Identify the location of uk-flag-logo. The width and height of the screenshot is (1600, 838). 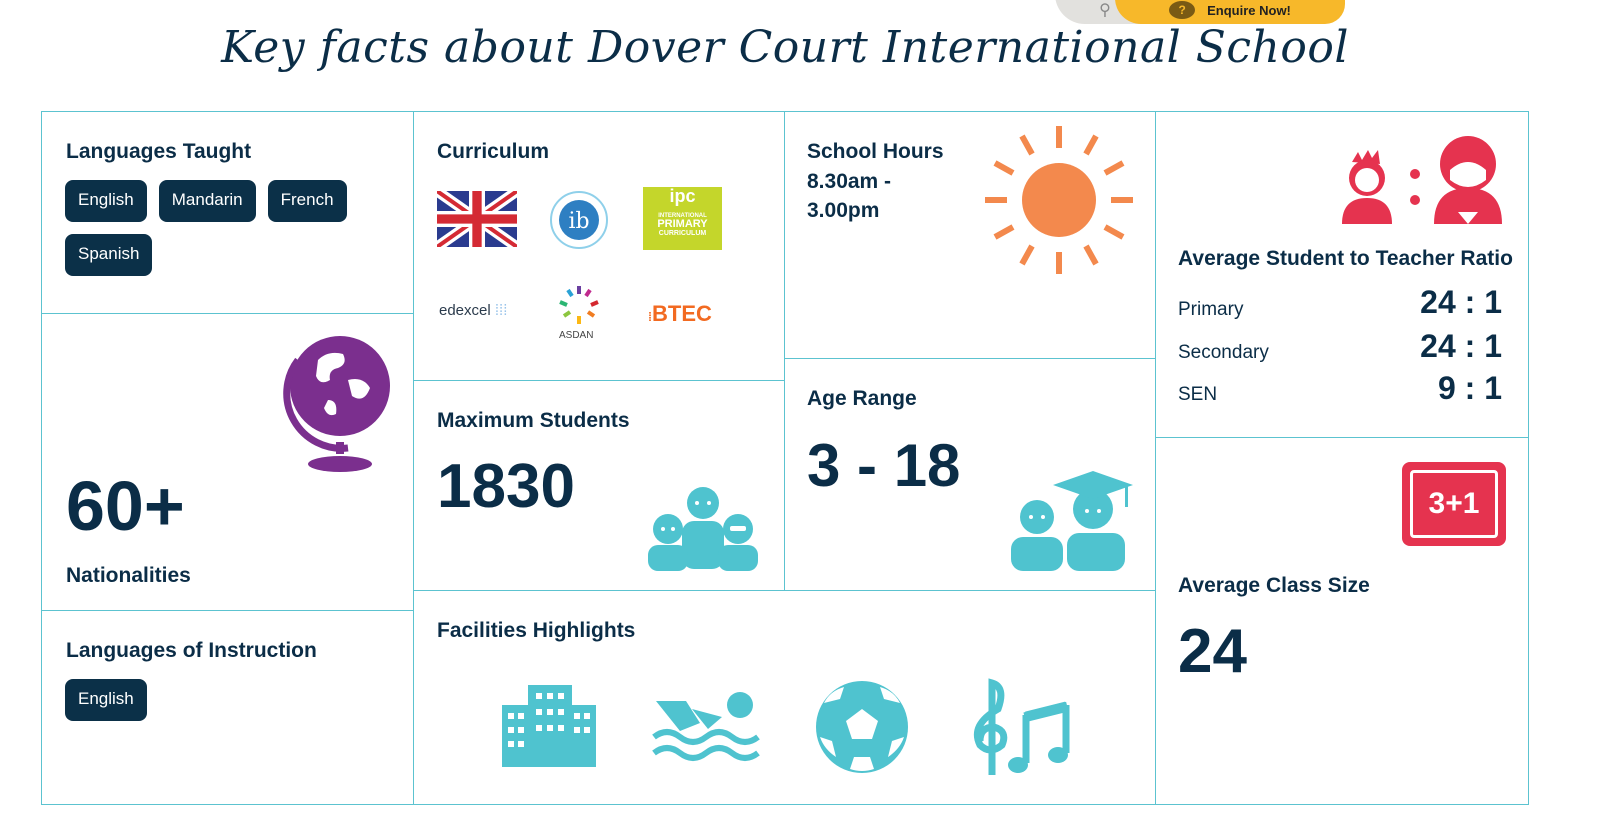
(477, 219).